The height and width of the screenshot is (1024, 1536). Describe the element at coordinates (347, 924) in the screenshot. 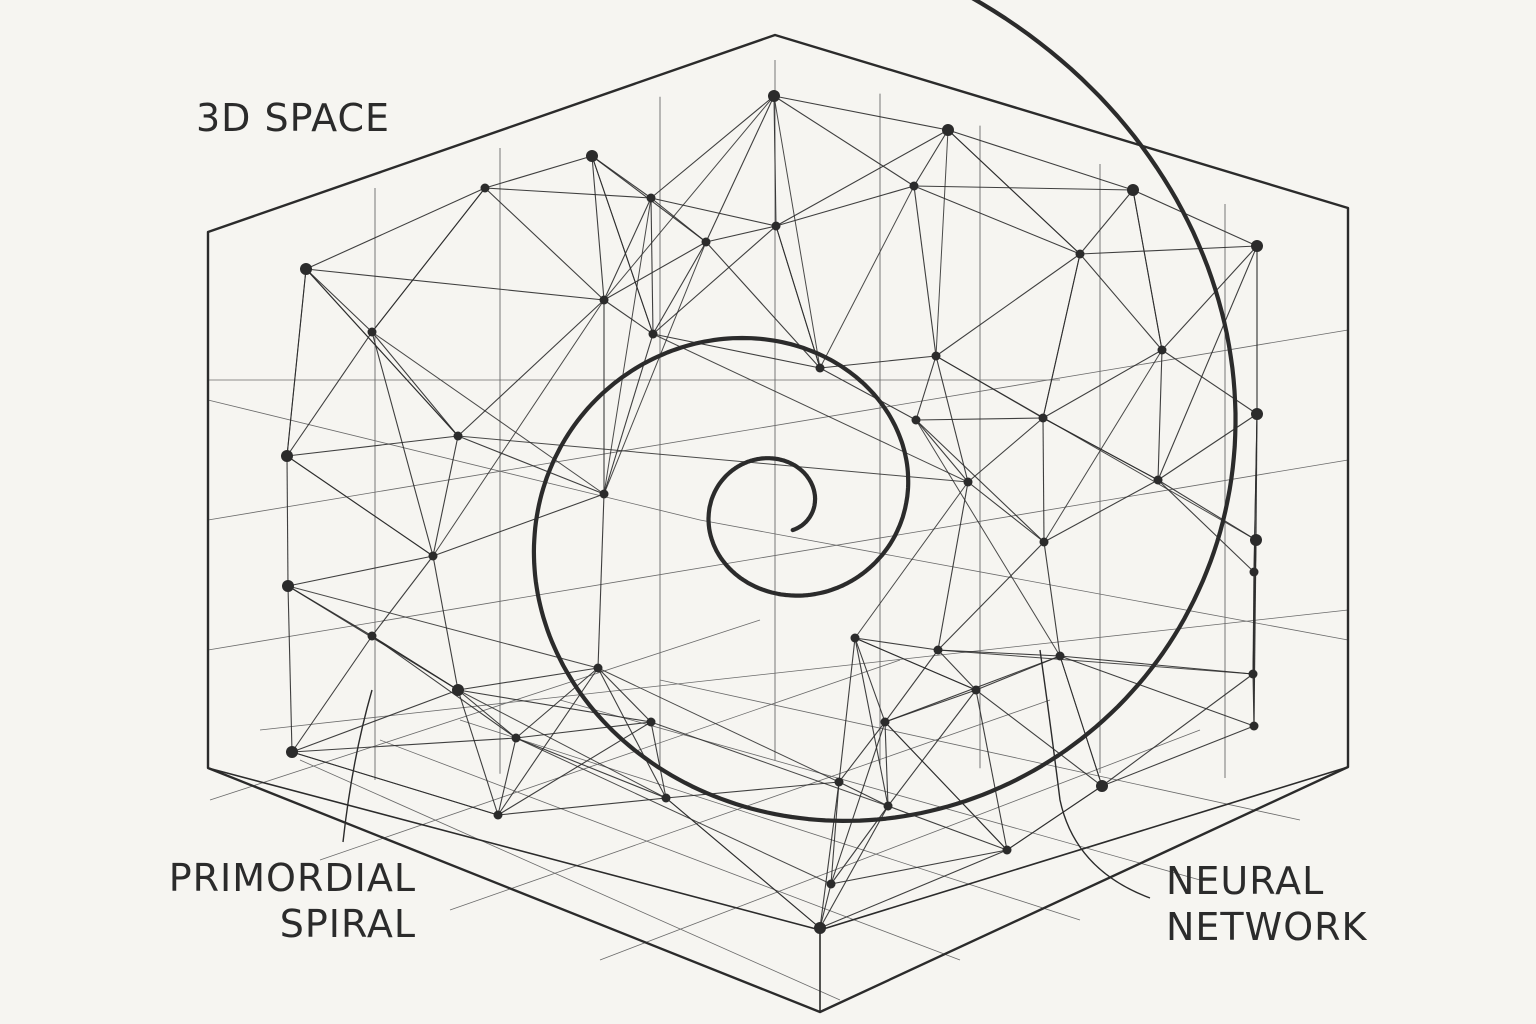

I see `label-primordial-spiral-line2: SPIRAL` at that location.